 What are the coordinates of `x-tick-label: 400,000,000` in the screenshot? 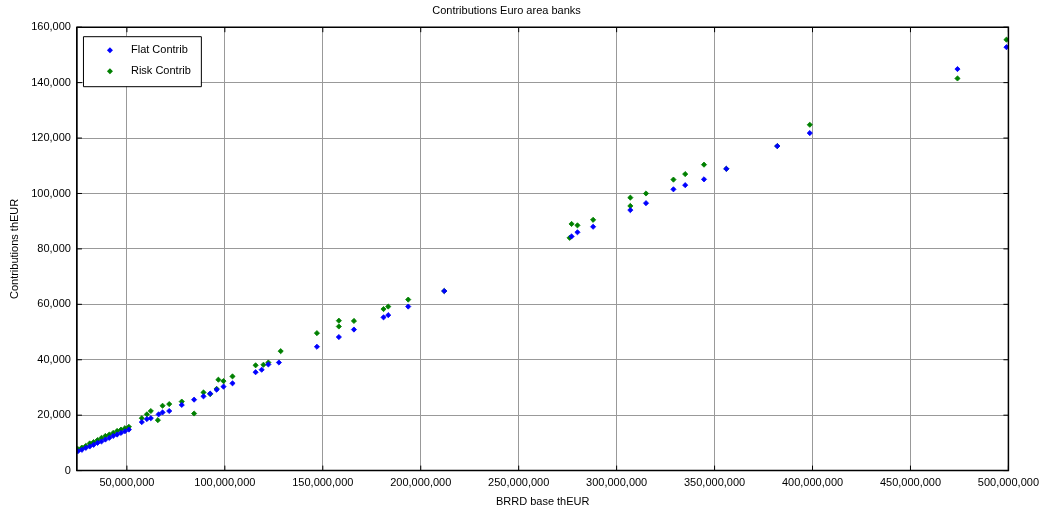 It's located at (812, 482).